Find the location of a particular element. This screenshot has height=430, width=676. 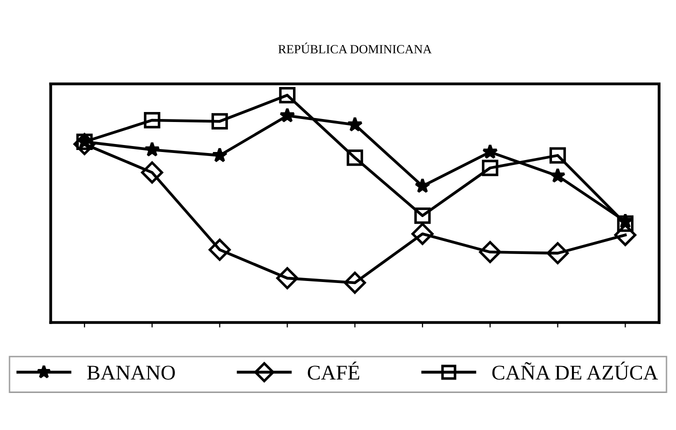

legend-label: BANANO is located at coordinates (131, 373).